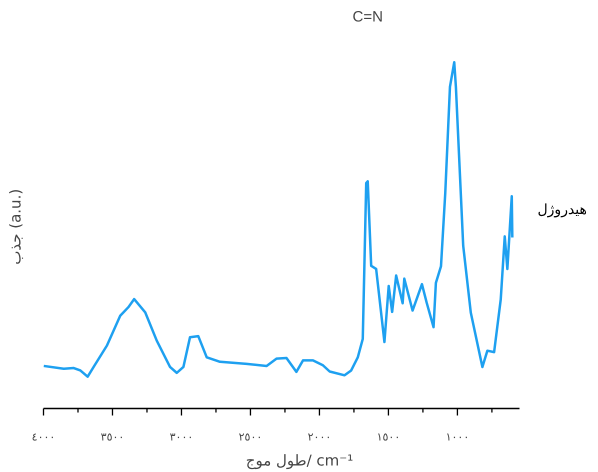 The width and height of the screenshot is (598, 472). I want to click on x-tick-label: ٣٠٠٠, so click(182, 437).